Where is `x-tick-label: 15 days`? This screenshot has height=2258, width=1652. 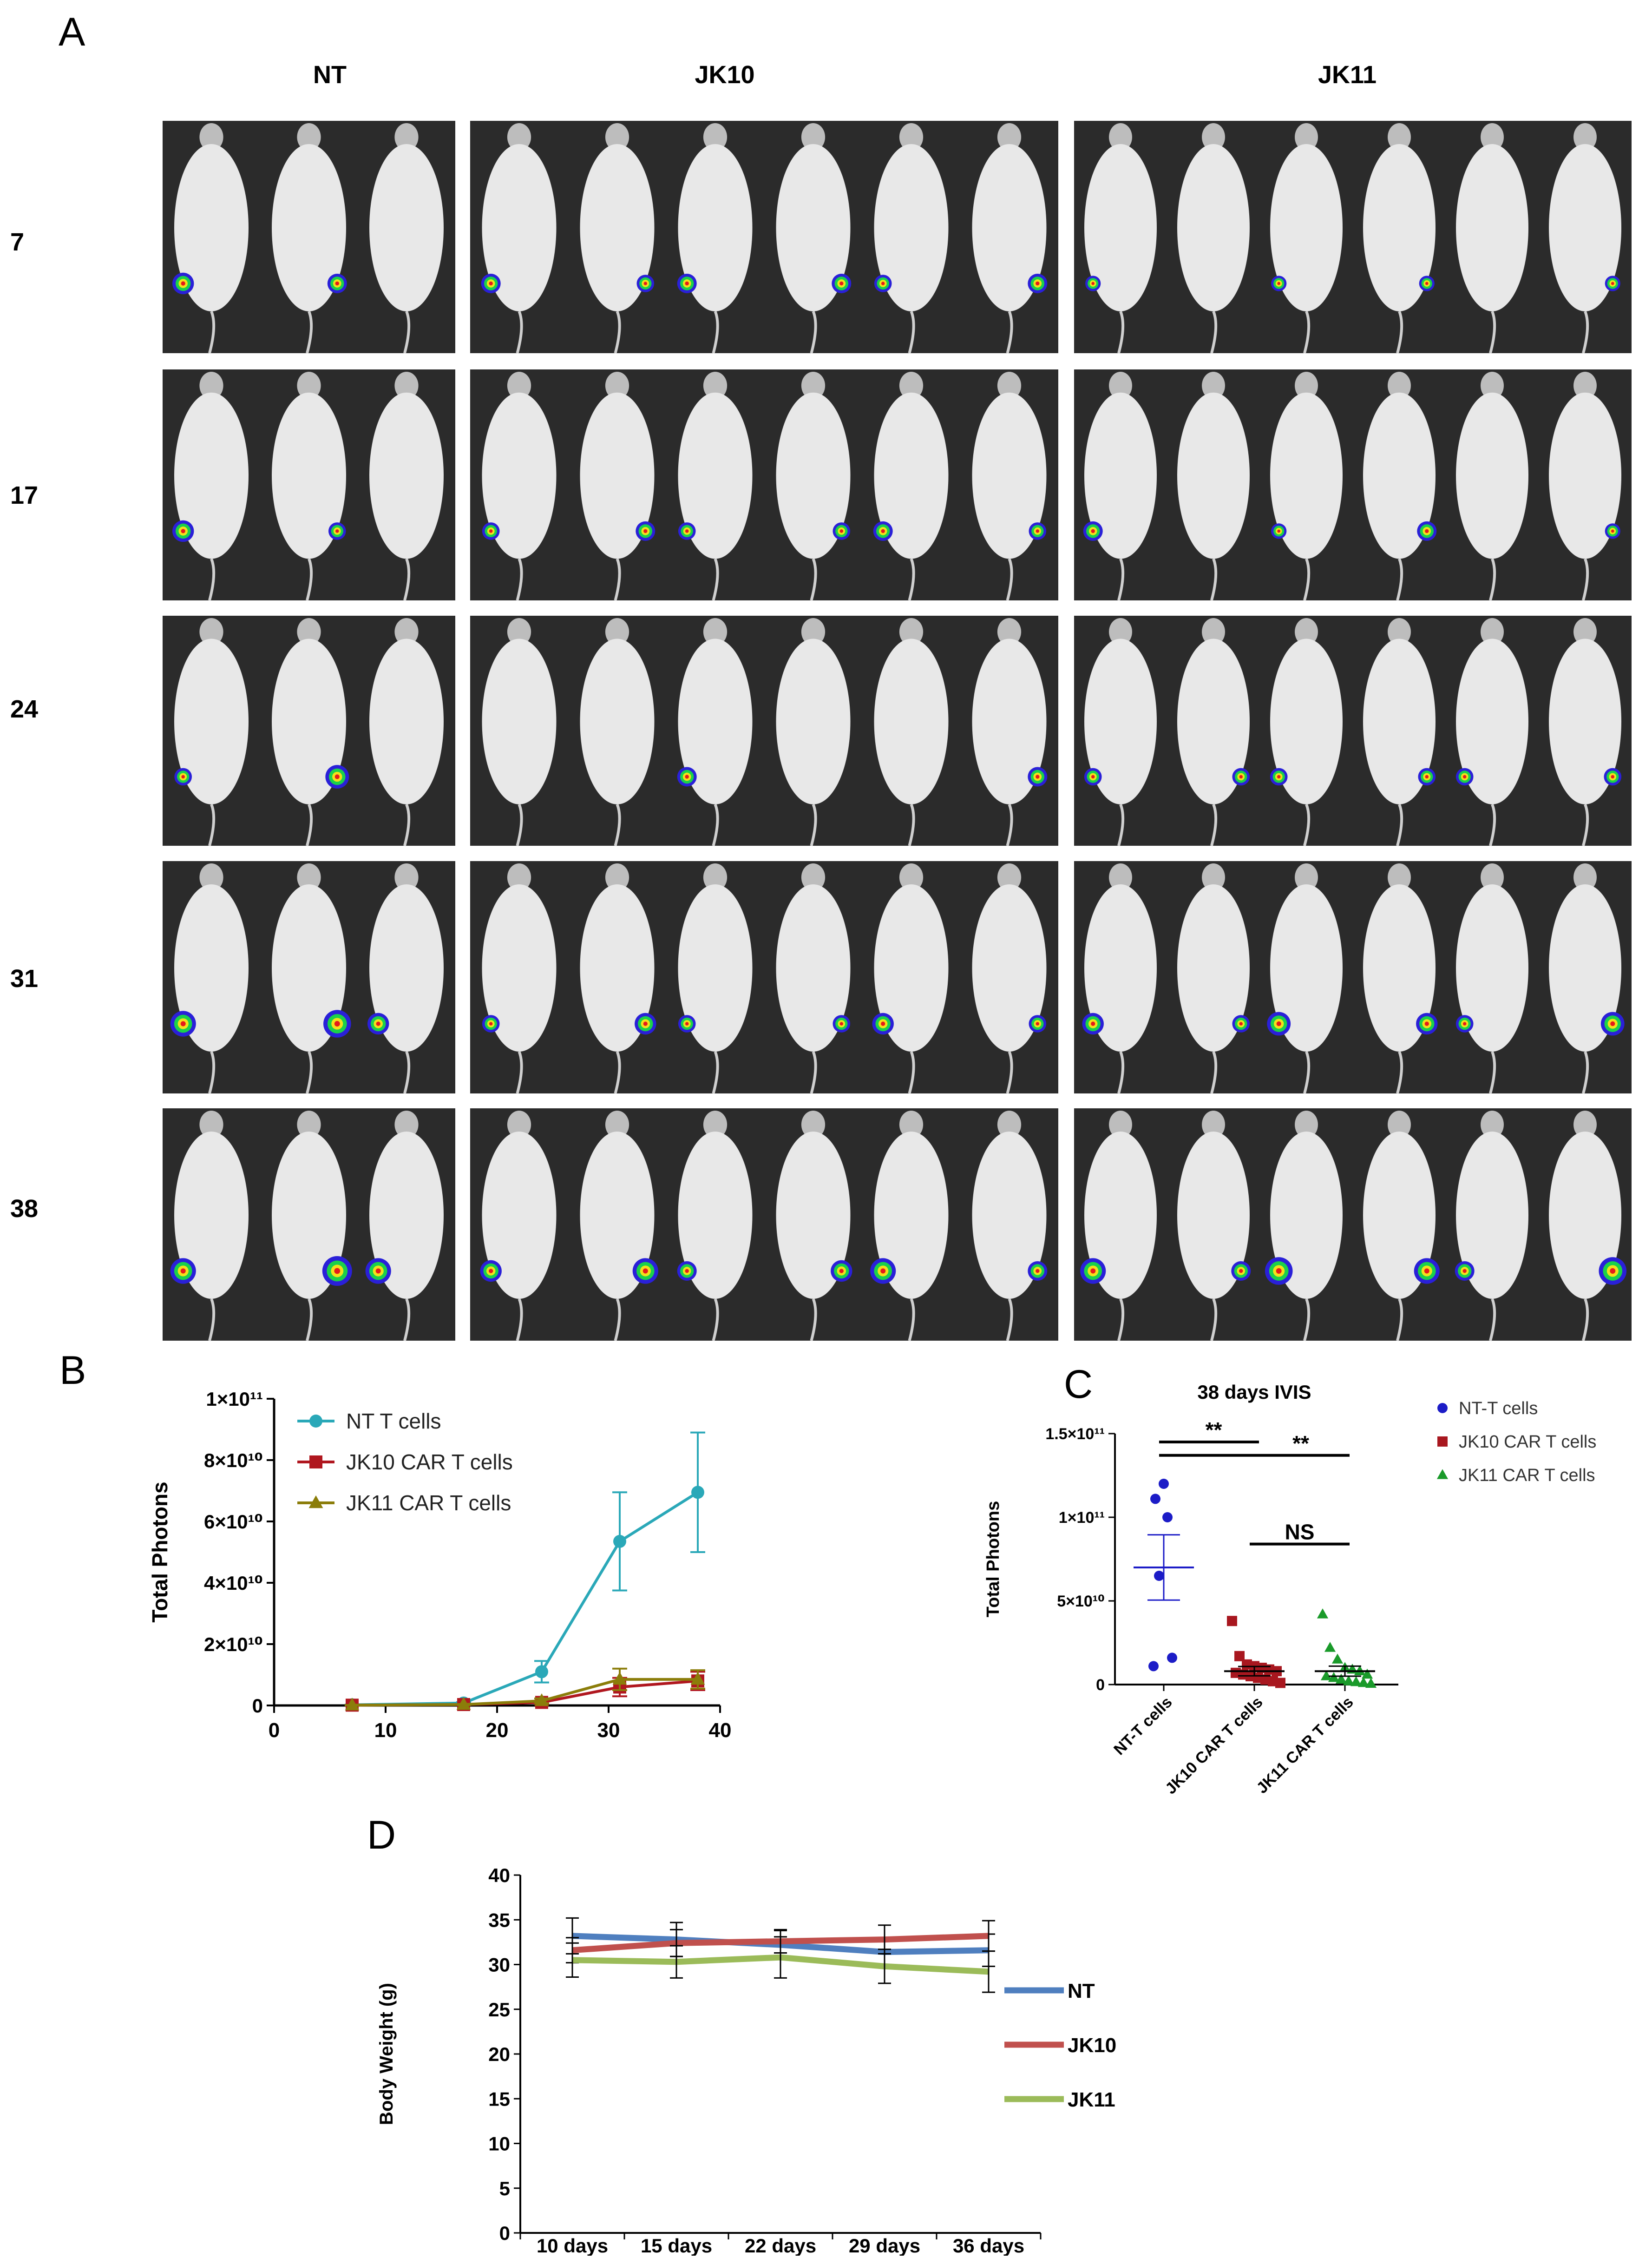 x-tick-label: 15 days is located at coordinates (676, 2246).